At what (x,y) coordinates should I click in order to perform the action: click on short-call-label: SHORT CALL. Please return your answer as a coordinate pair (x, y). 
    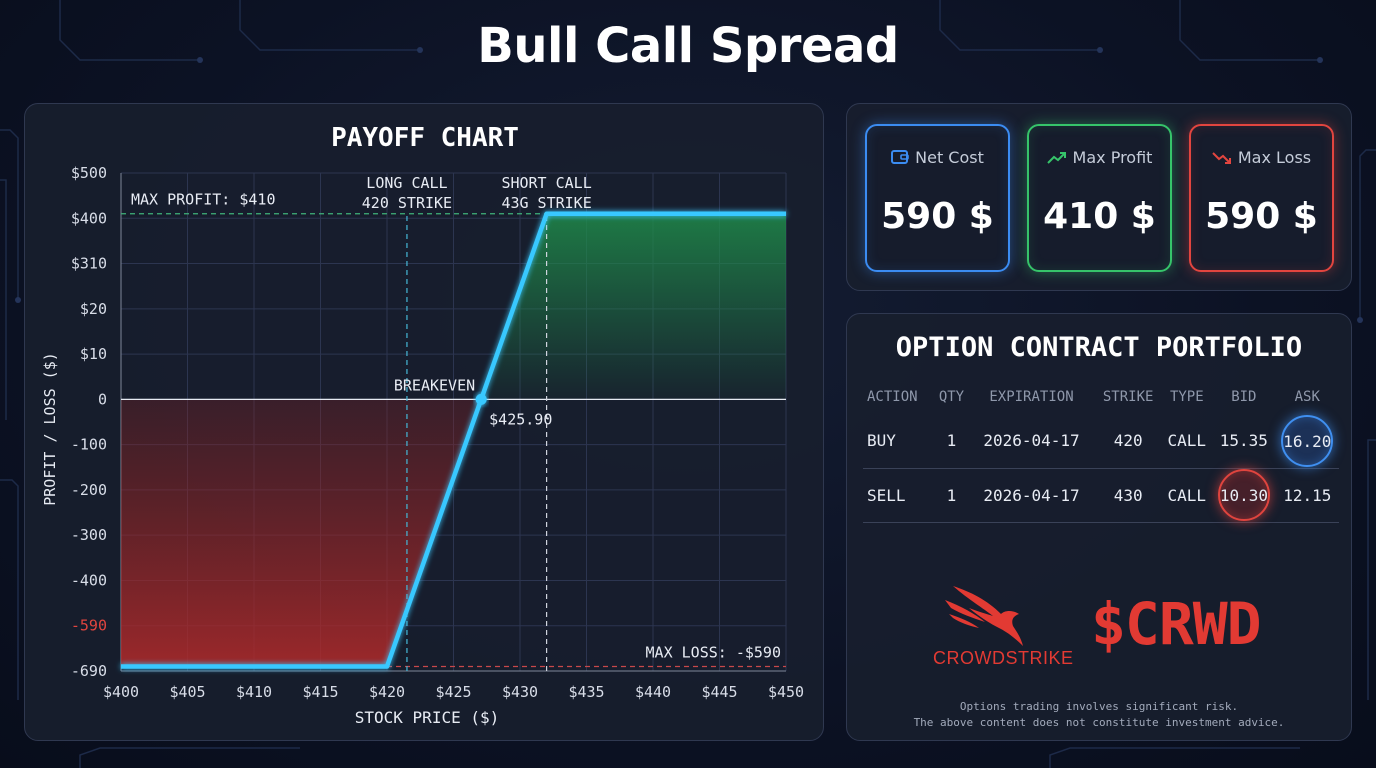
    Looking at the image, I should click on (546, 183).